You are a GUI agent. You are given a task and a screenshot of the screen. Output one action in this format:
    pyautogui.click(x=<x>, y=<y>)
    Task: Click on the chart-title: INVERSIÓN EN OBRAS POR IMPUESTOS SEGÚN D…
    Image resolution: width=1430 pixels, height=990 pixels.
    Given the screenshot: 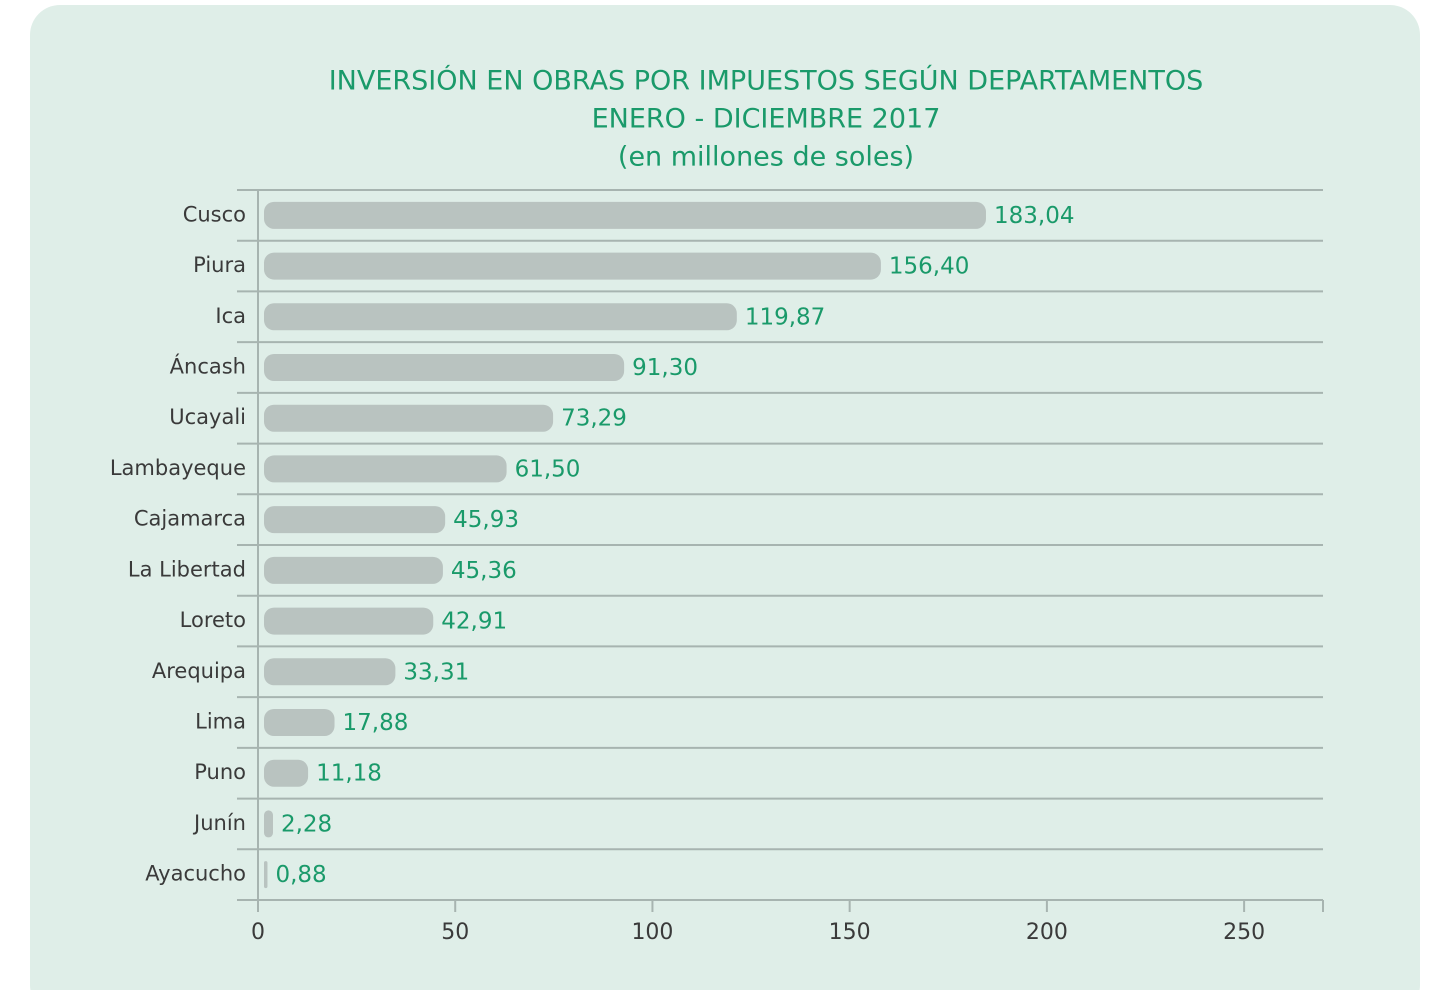 What is the action you would take?
    pyautogui.click(x=766, y=81)
    